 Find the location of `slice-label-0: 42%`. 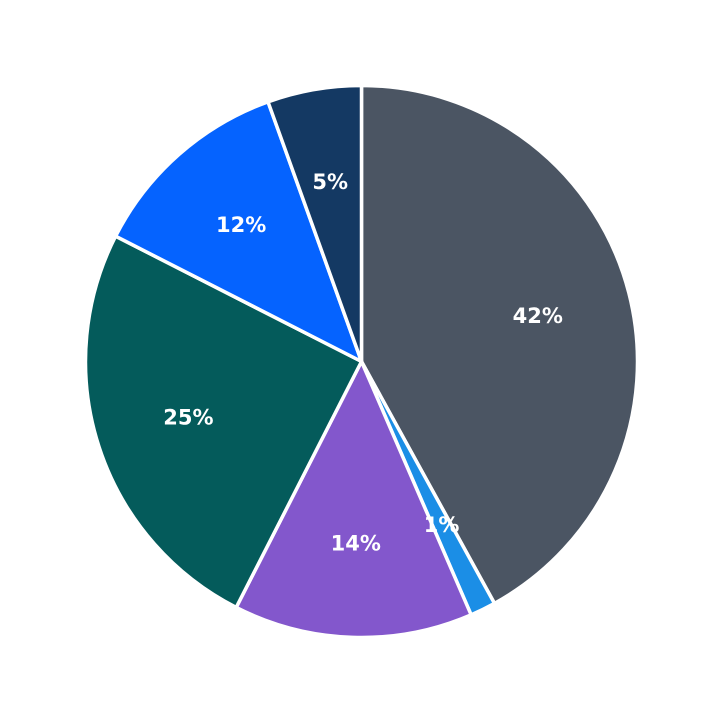

slice-label-0: 42% is located at coordinates (538, 316).